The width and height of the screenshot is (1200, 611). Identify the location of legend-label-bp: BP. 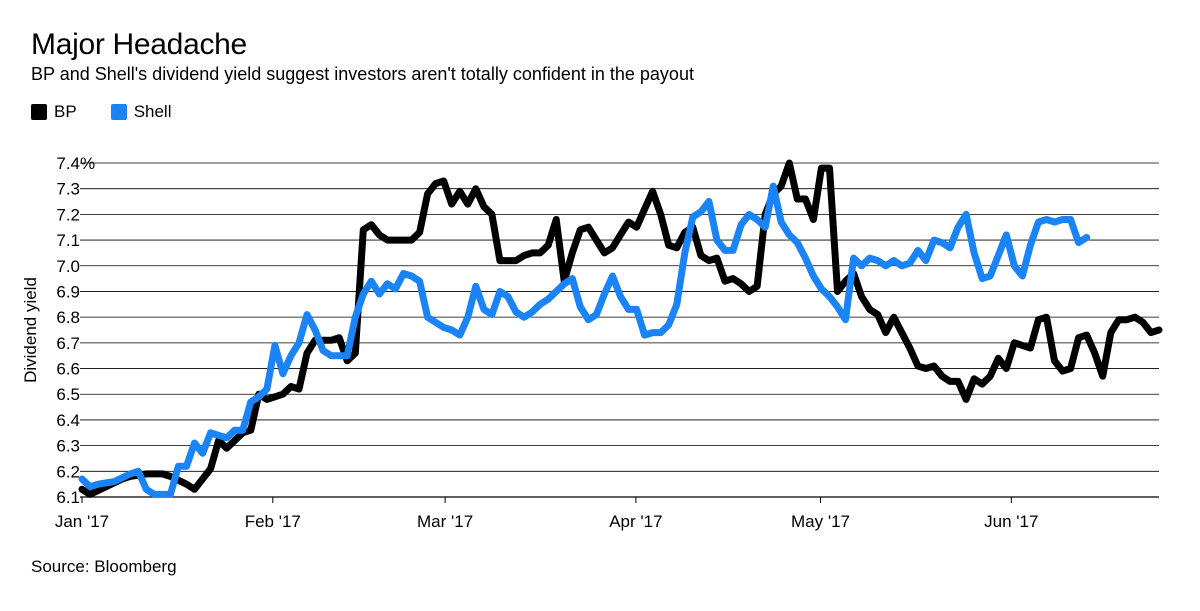
(65, 111).